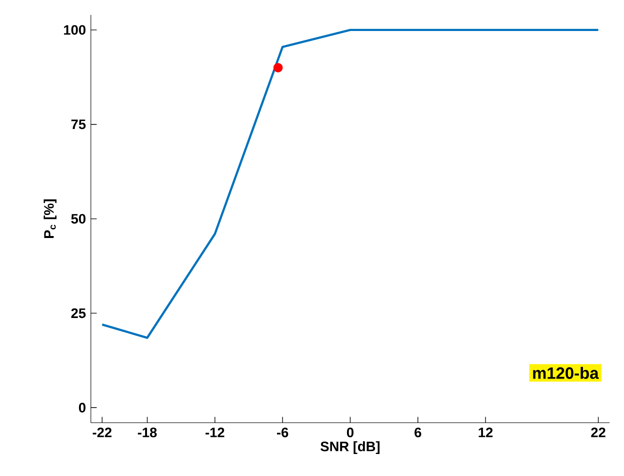  What do you see at coordinates (566, 373) in the screenshot?
I see `annotation: m120-ba` at bounding box center [566, 373].